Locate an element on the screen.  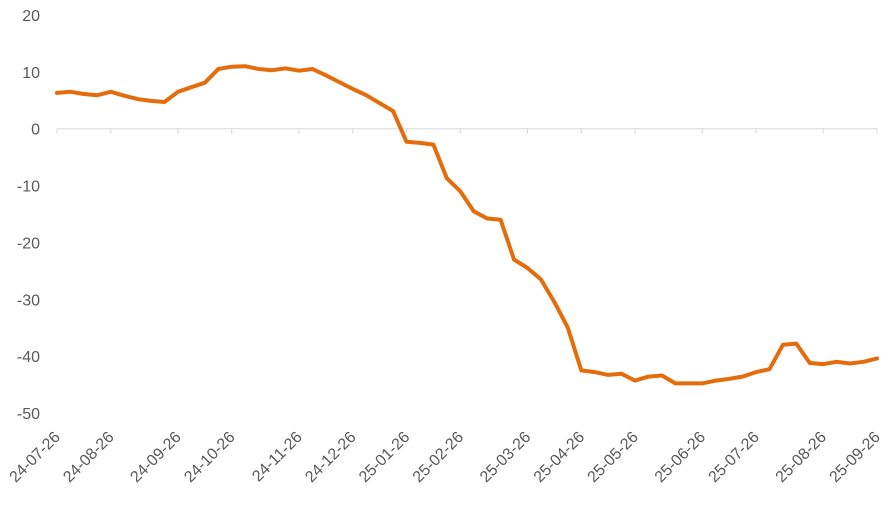
y-tick-label: 10 is located at coordinates (31, 73).